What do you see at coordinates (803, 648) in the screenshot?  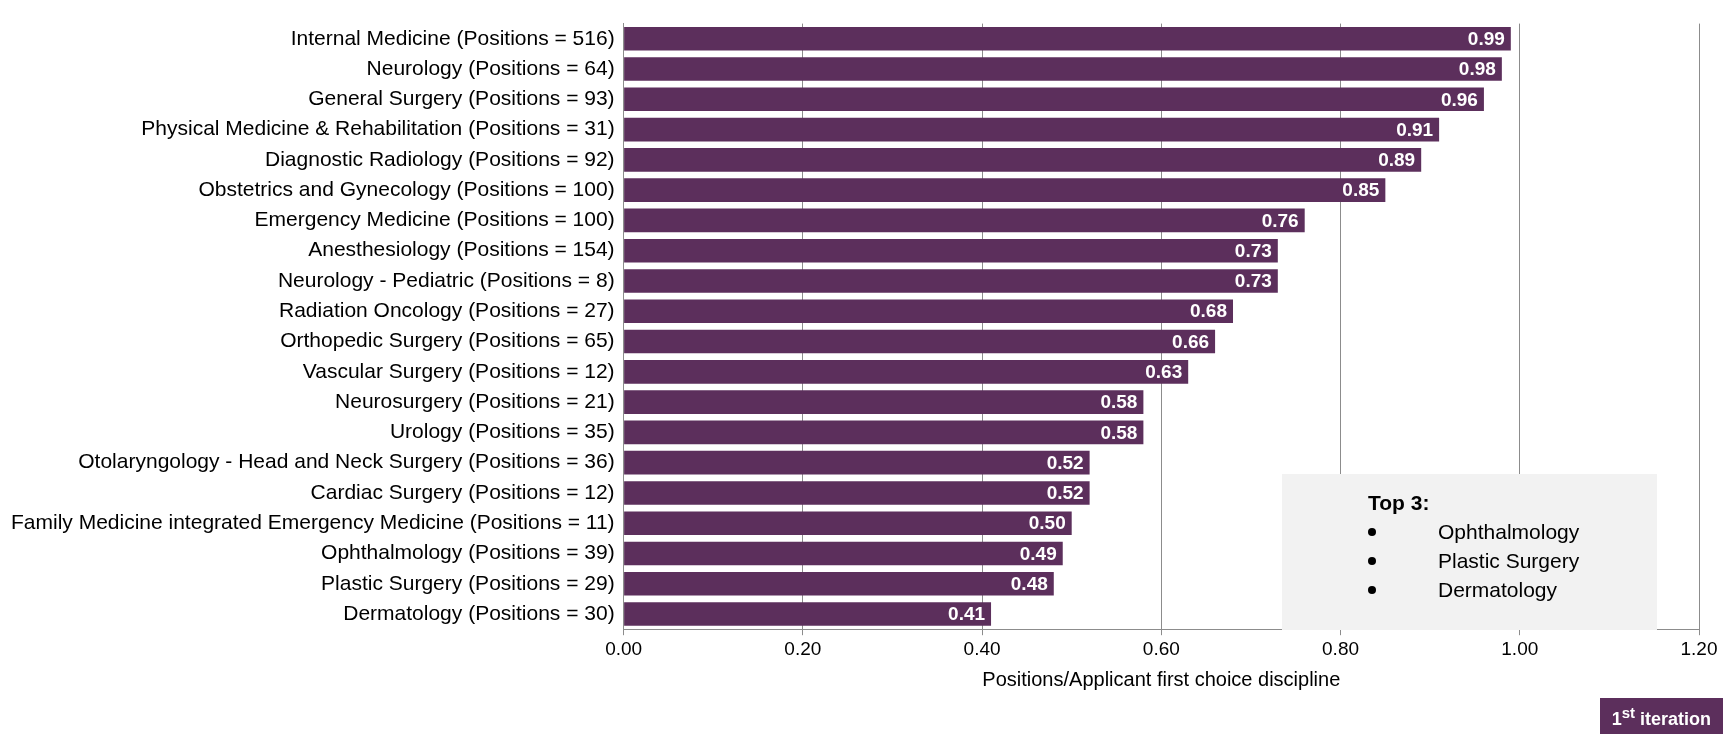 I see `x-tick-label: 0.20` at bounding box center [803, 648].